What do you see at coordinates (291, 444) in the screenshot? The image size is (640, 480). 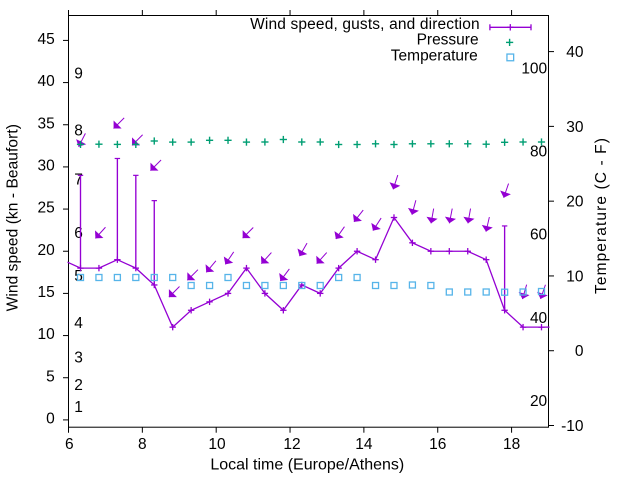 I see `svg-text: 12` at bounding box center [291, 444].